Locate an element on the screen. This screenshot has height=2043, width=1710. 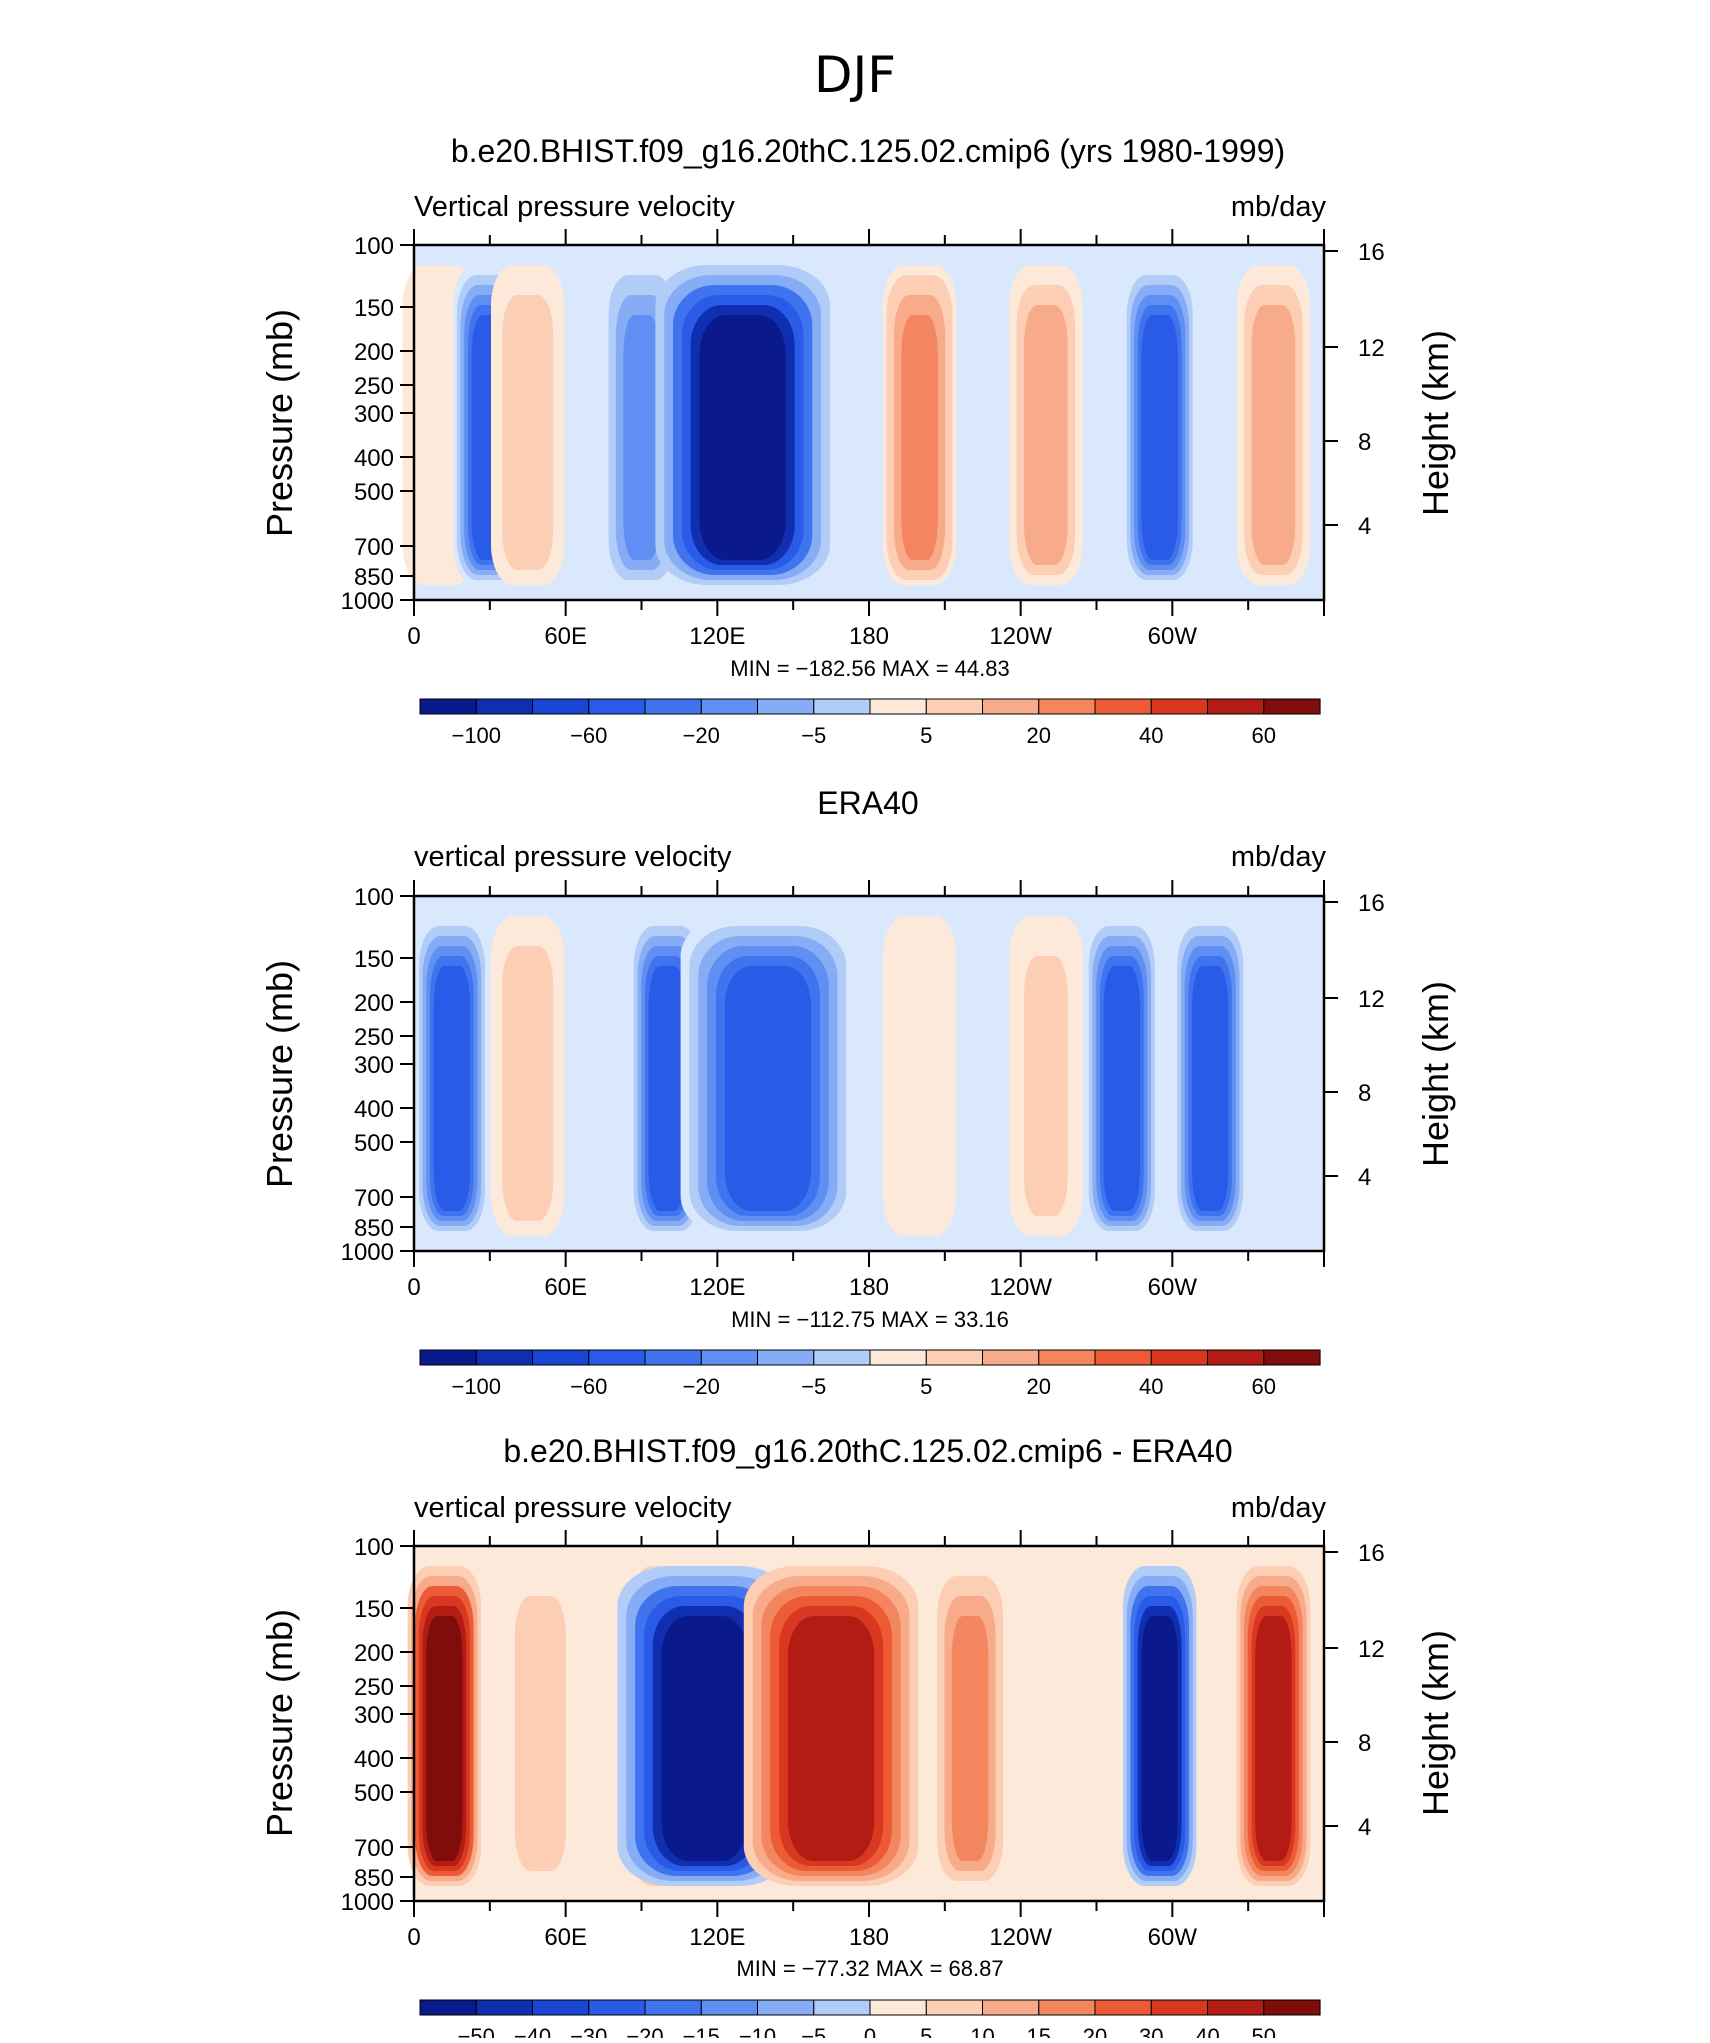
panel-1-colorbar: −100 −60 −20 −5 5 20 40 60 is located at coordinates (870, 723).